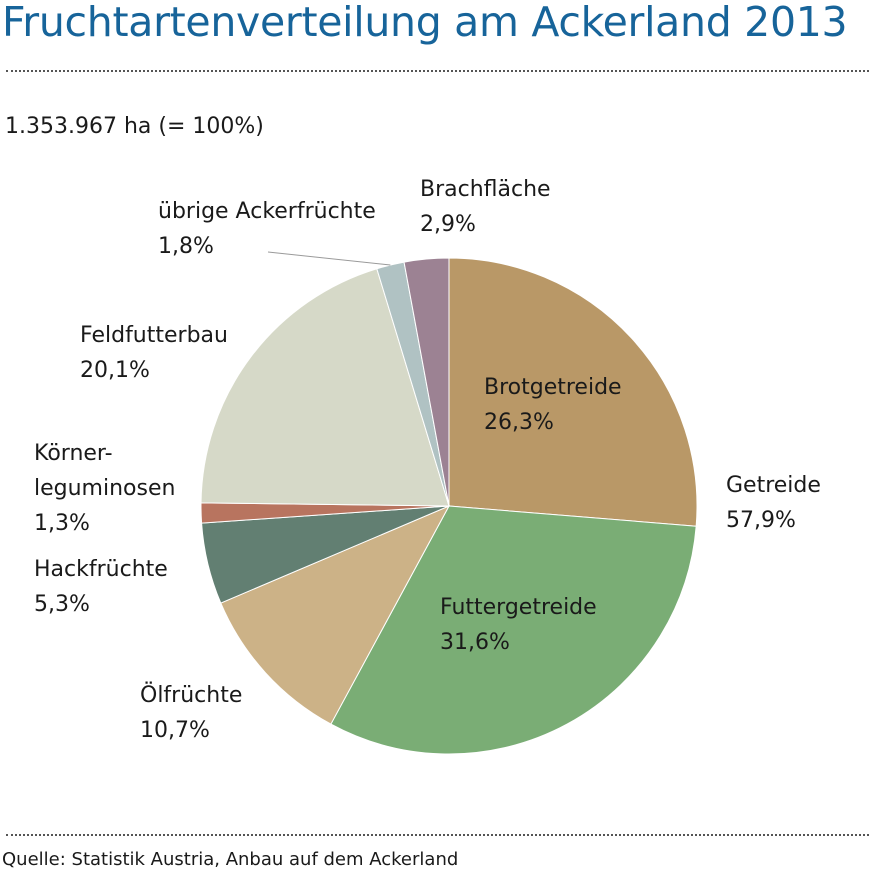  What do you see at coordinates (518, 625) in the screenshot?
I see `slice-label-futtergetreide: Futtergetreide 31,6%` at bounding box center [518, 625].